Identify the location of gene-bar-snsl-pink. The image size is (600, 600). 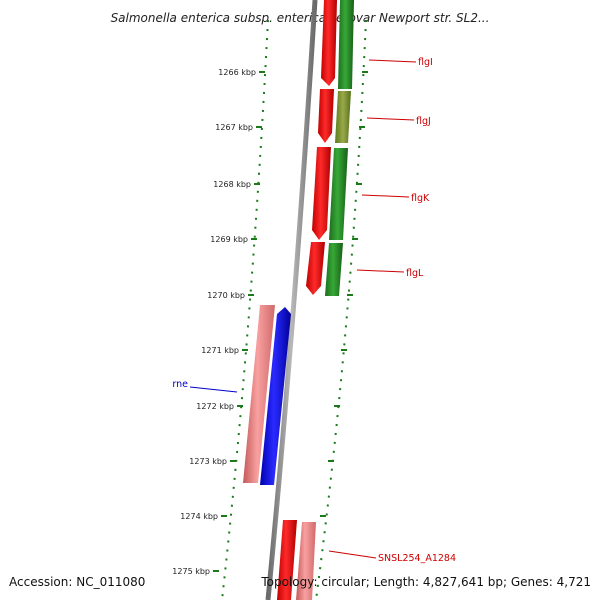
(306, 561).